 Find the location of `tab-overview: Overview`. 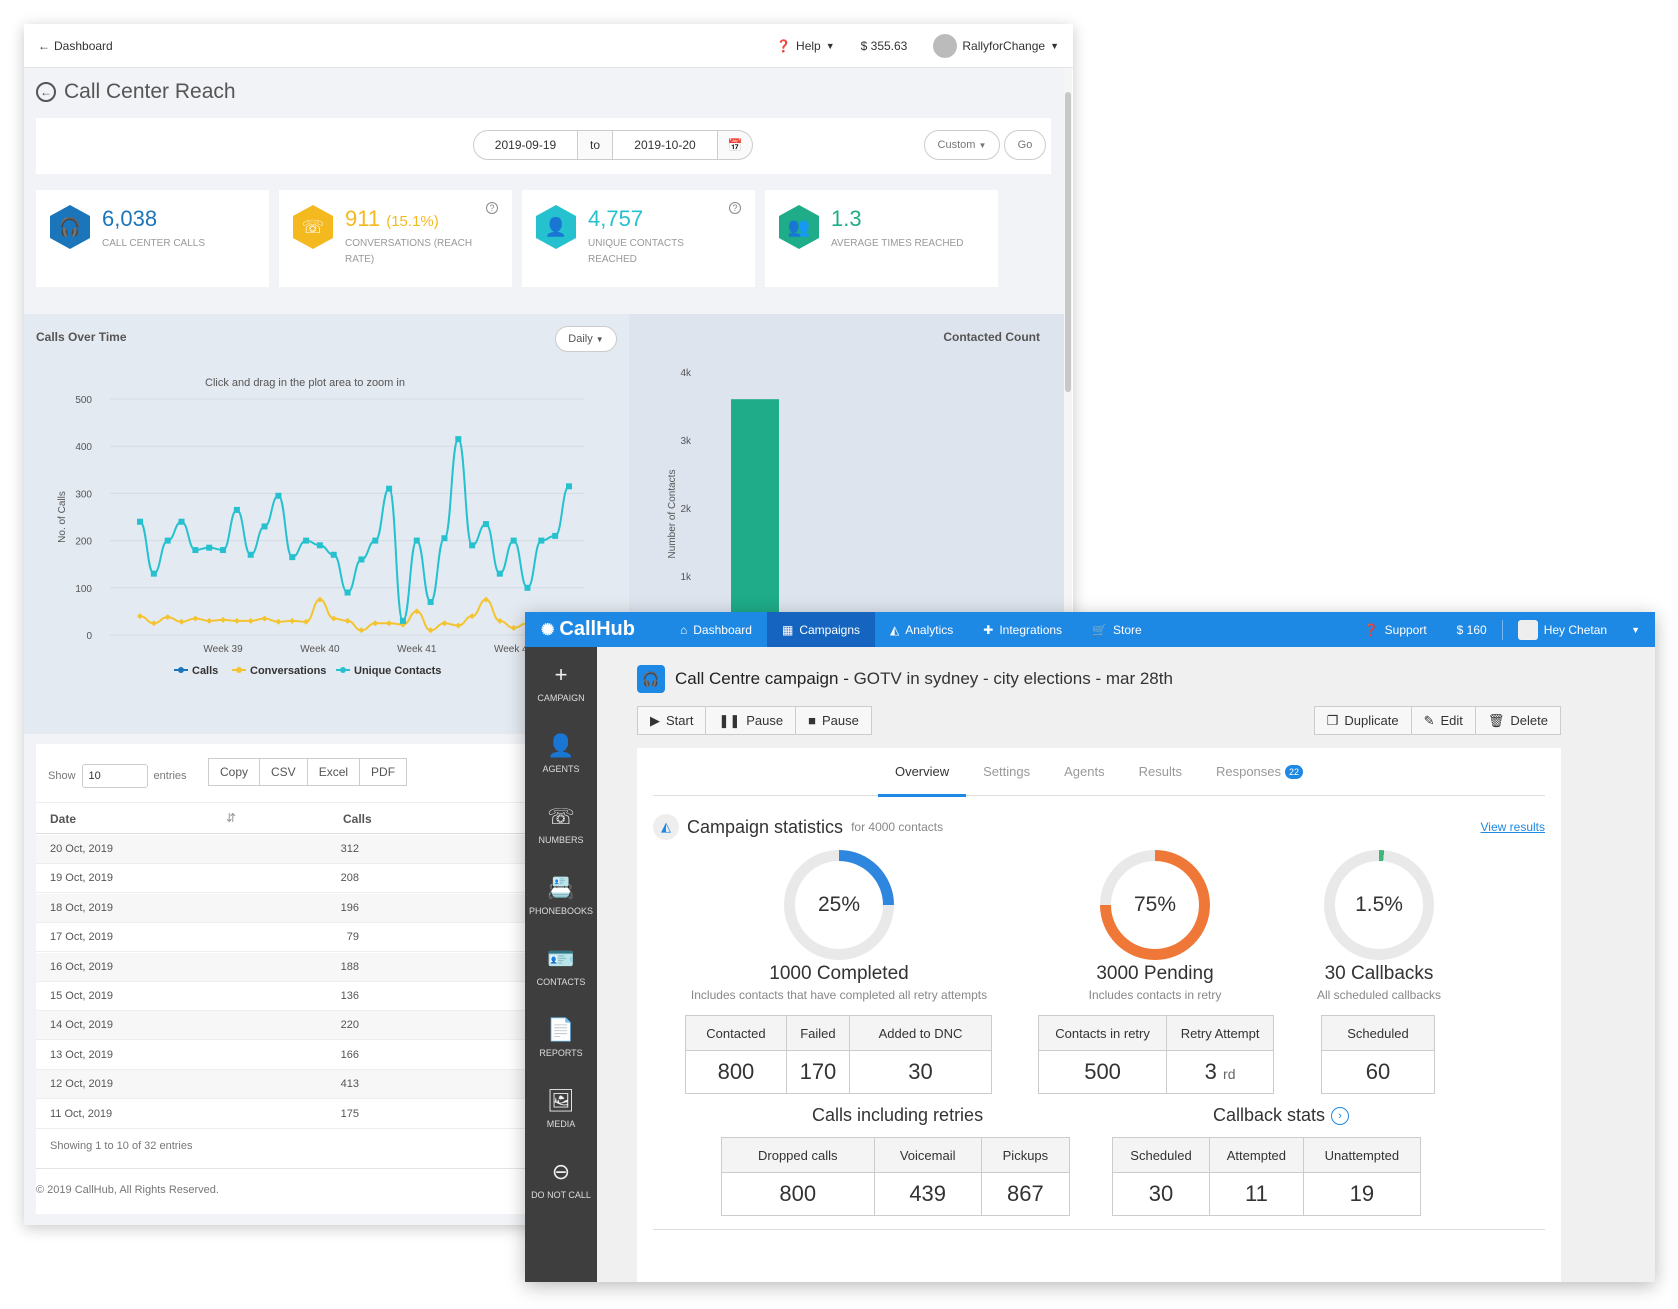

tab-overview: Overview is located at coordinates (922, 772).